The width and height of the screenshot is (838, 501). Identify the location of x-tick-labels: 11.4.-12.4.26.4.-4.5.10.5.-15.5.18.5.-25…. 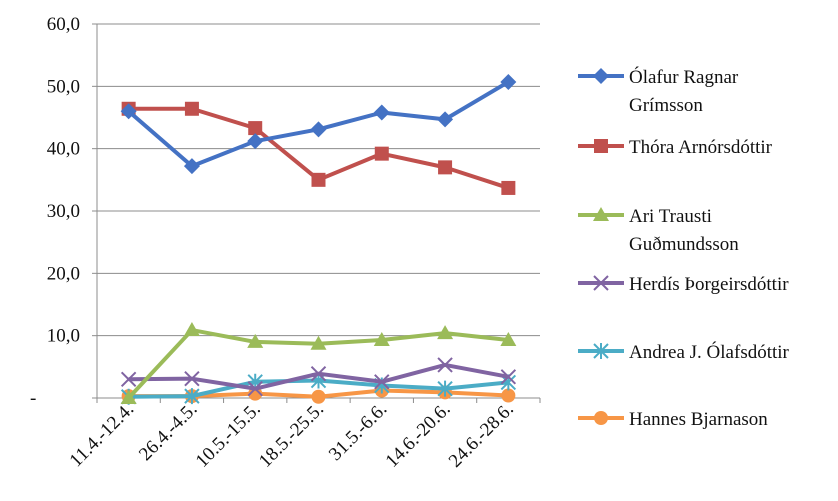
(292, 435).